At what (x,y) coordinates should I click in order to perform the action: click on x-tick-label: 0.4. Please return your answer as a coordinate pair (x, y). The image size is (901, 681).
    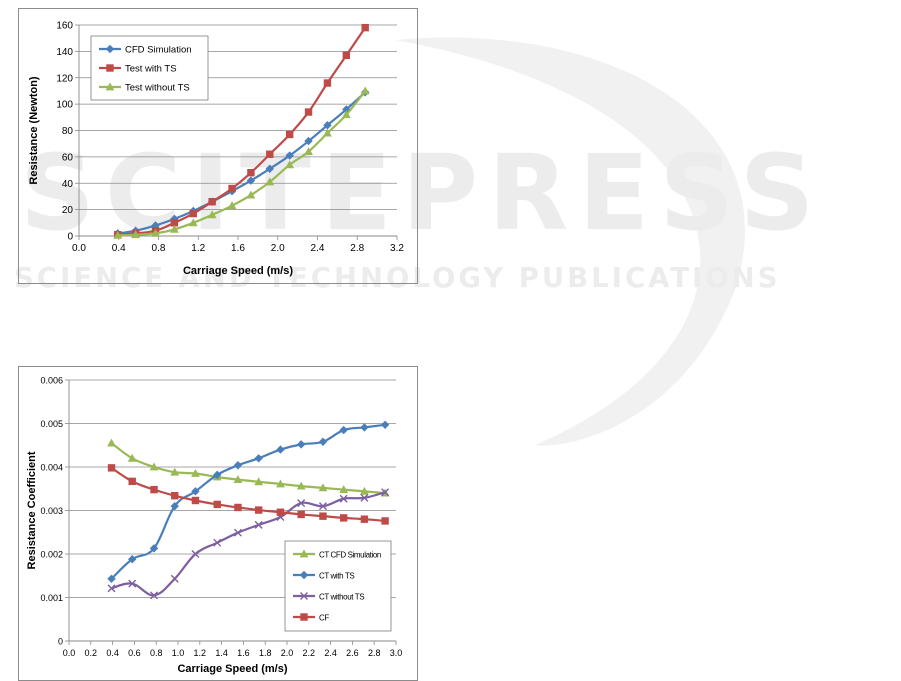
    Looking at the image, I should click on (112, 653).